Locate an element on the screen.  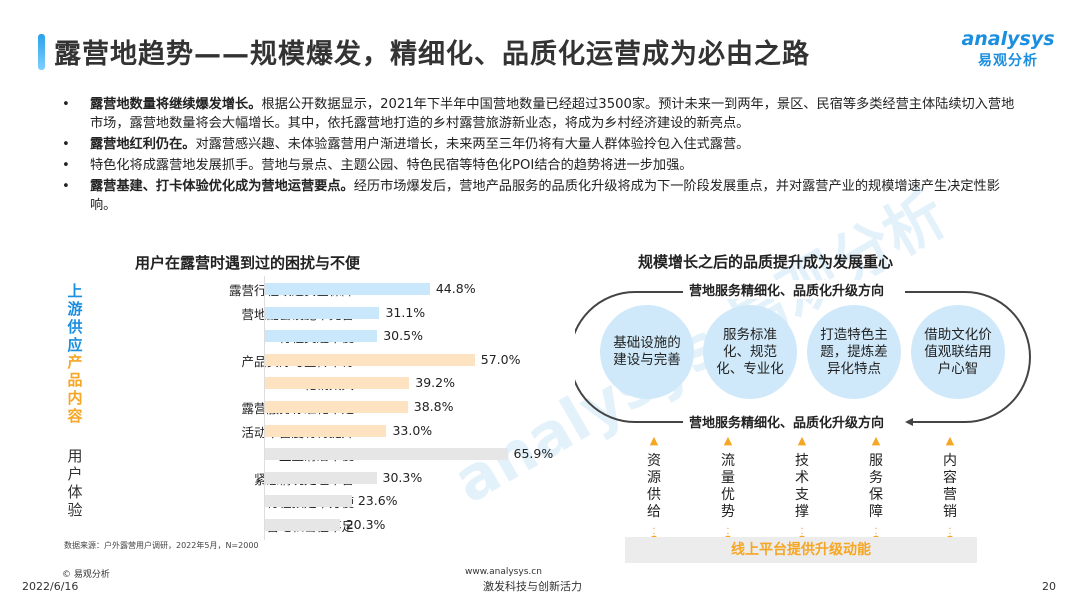
chart-row: 营地配套设施不完善31.1% is located at coordinates (315, 312).